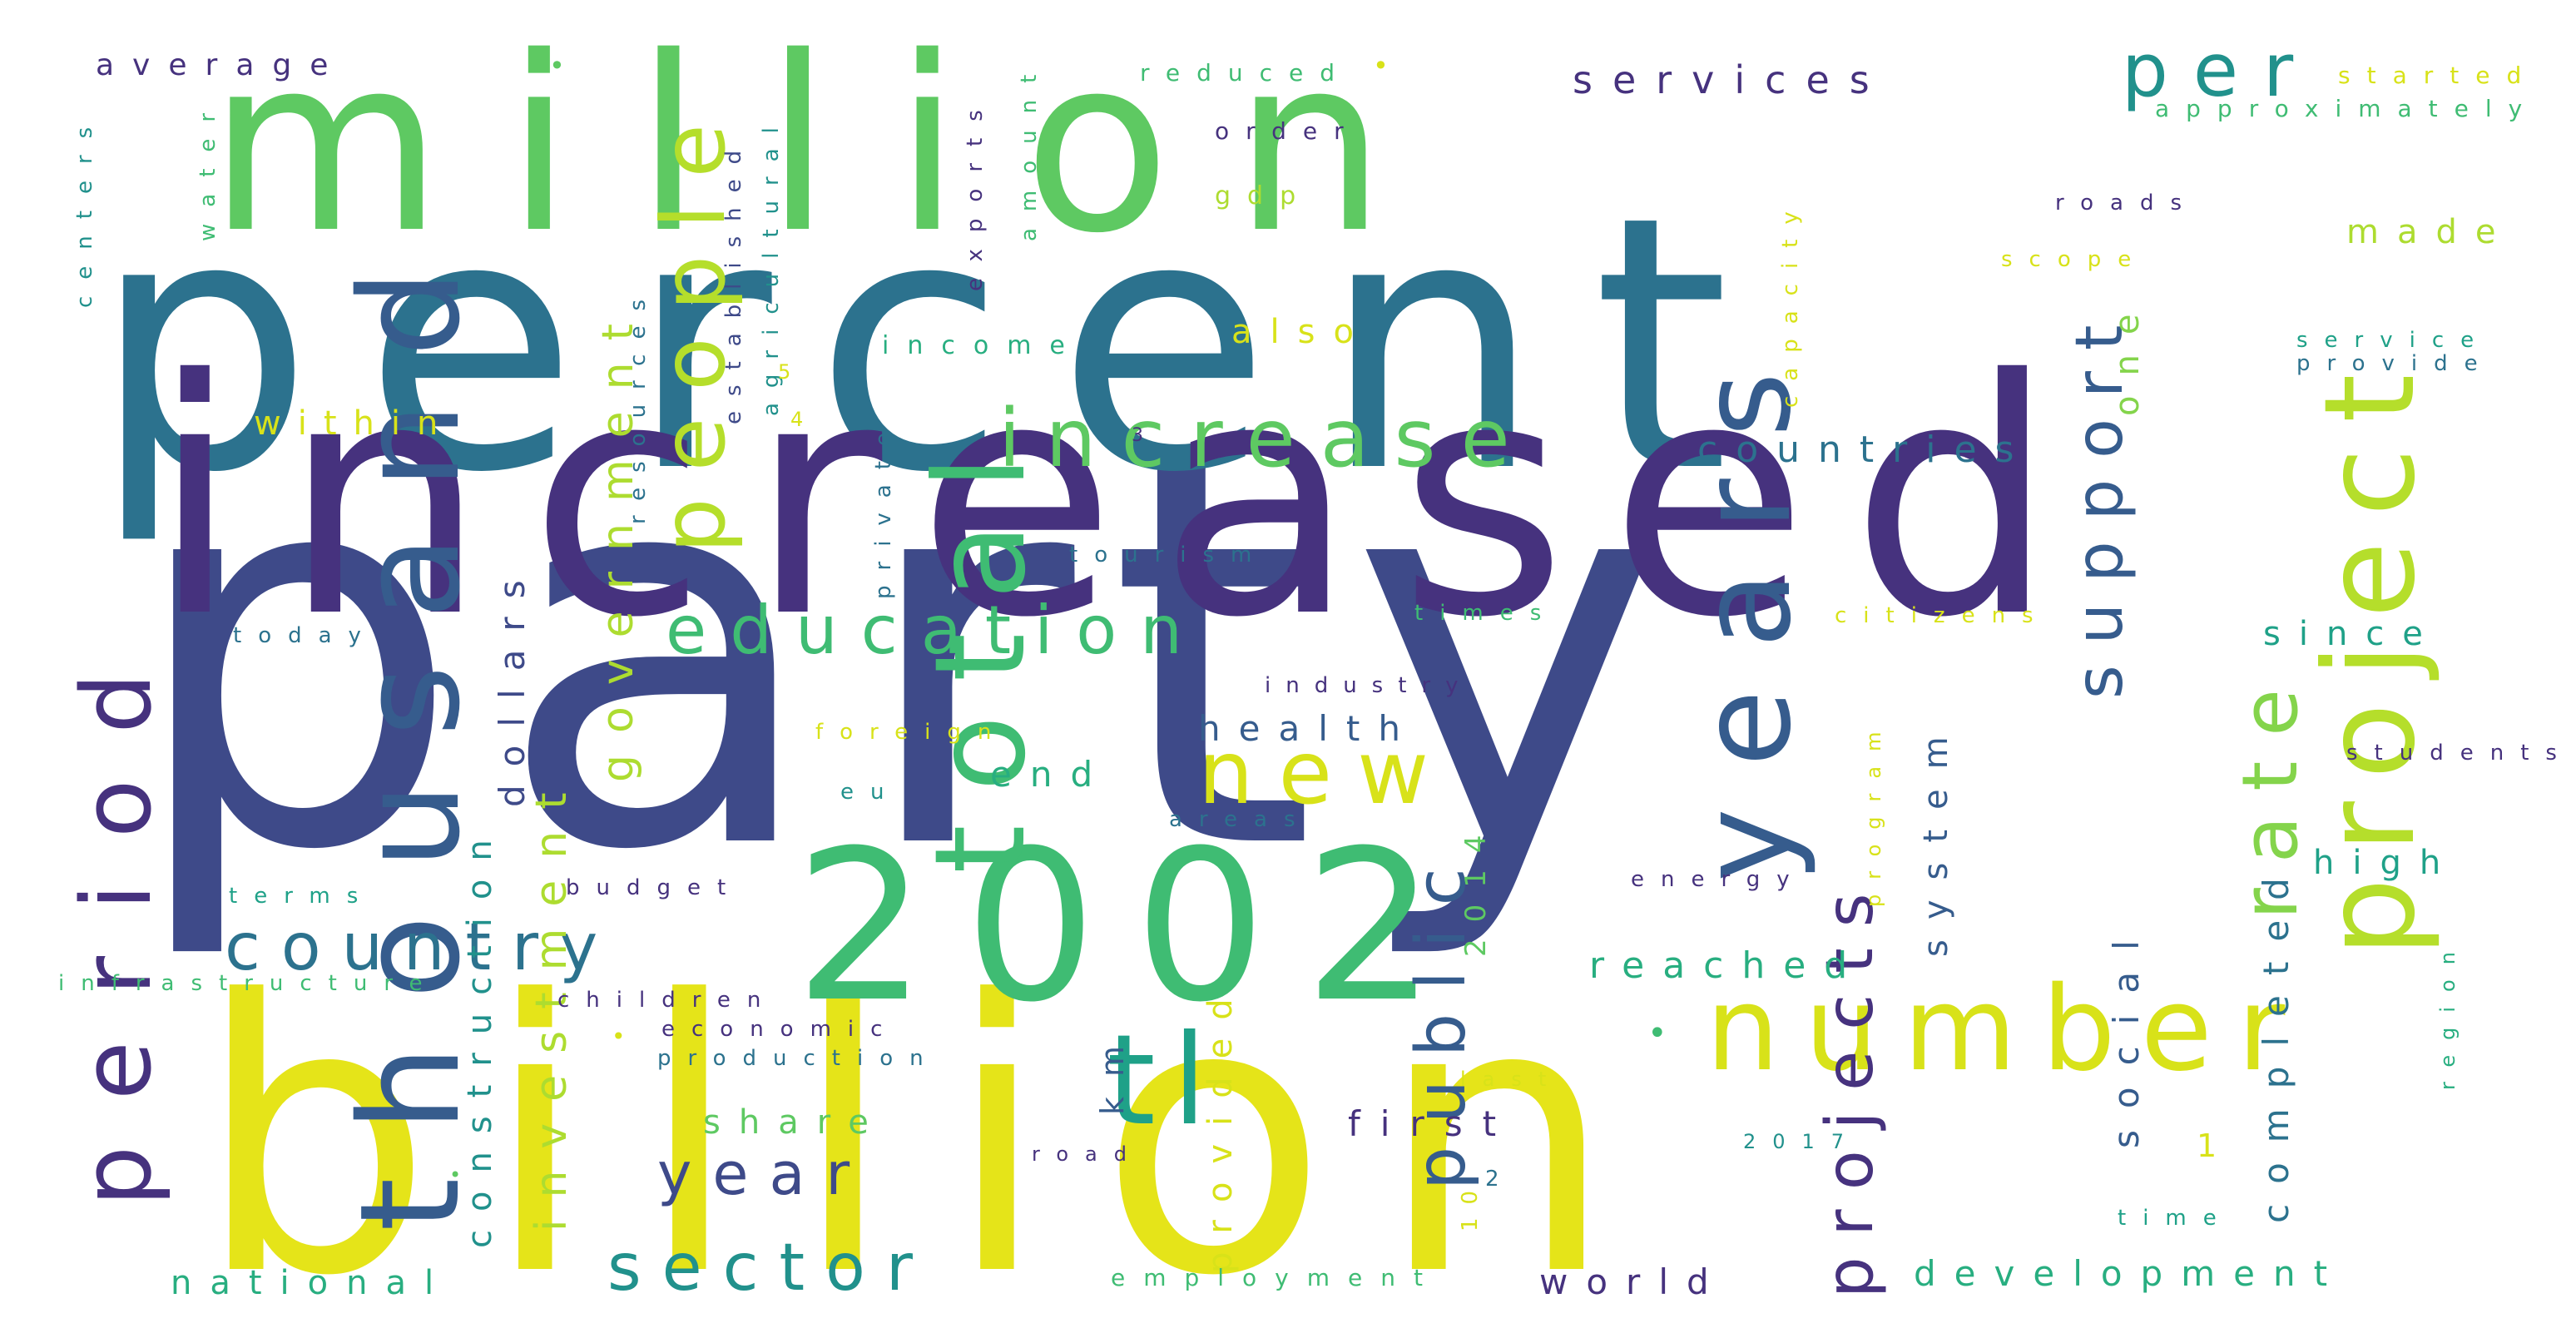 Image resolution: width=2576 pixels, height=1338 pixels. I want to click on word-water: water, so click(208, 169).